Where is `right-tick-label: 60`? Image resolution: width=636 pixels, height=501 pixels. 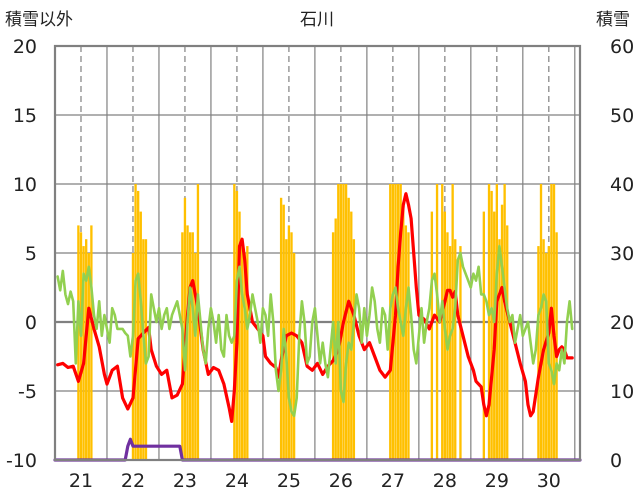 right-tick-label: 60 is located at coordinates (622, 47).